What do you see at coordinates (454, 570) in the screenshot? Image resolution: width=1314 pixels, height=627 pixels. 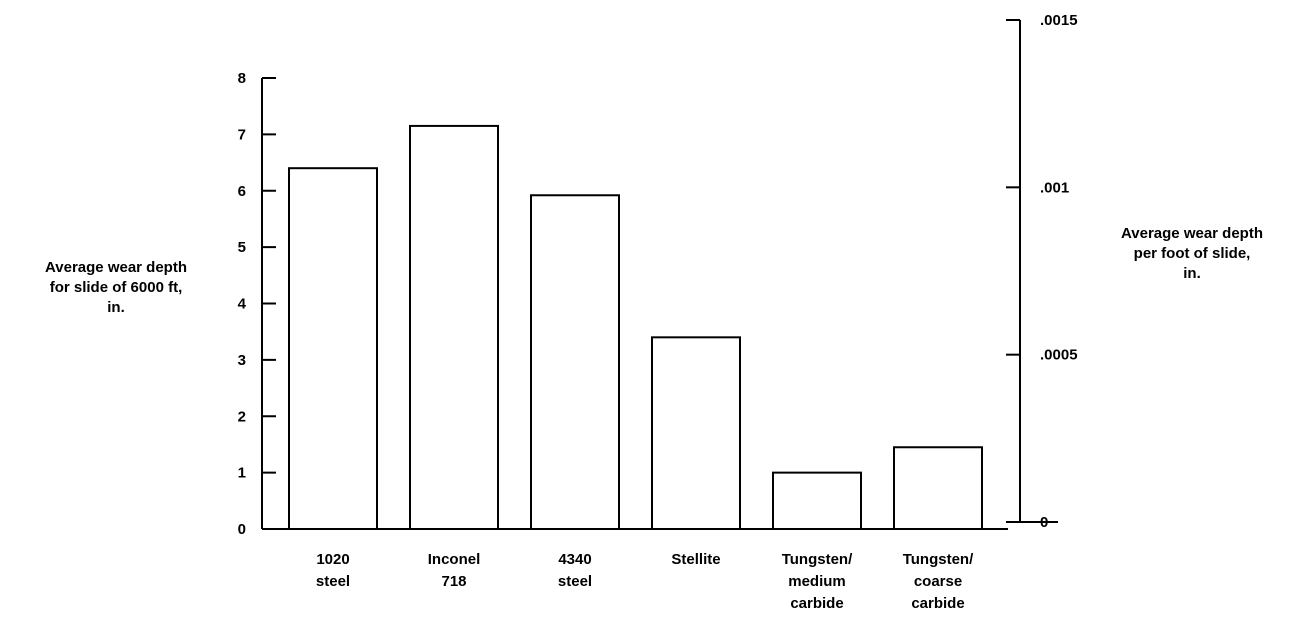 I see `category-label: Inconel 718` at bounding box center [454, 570].